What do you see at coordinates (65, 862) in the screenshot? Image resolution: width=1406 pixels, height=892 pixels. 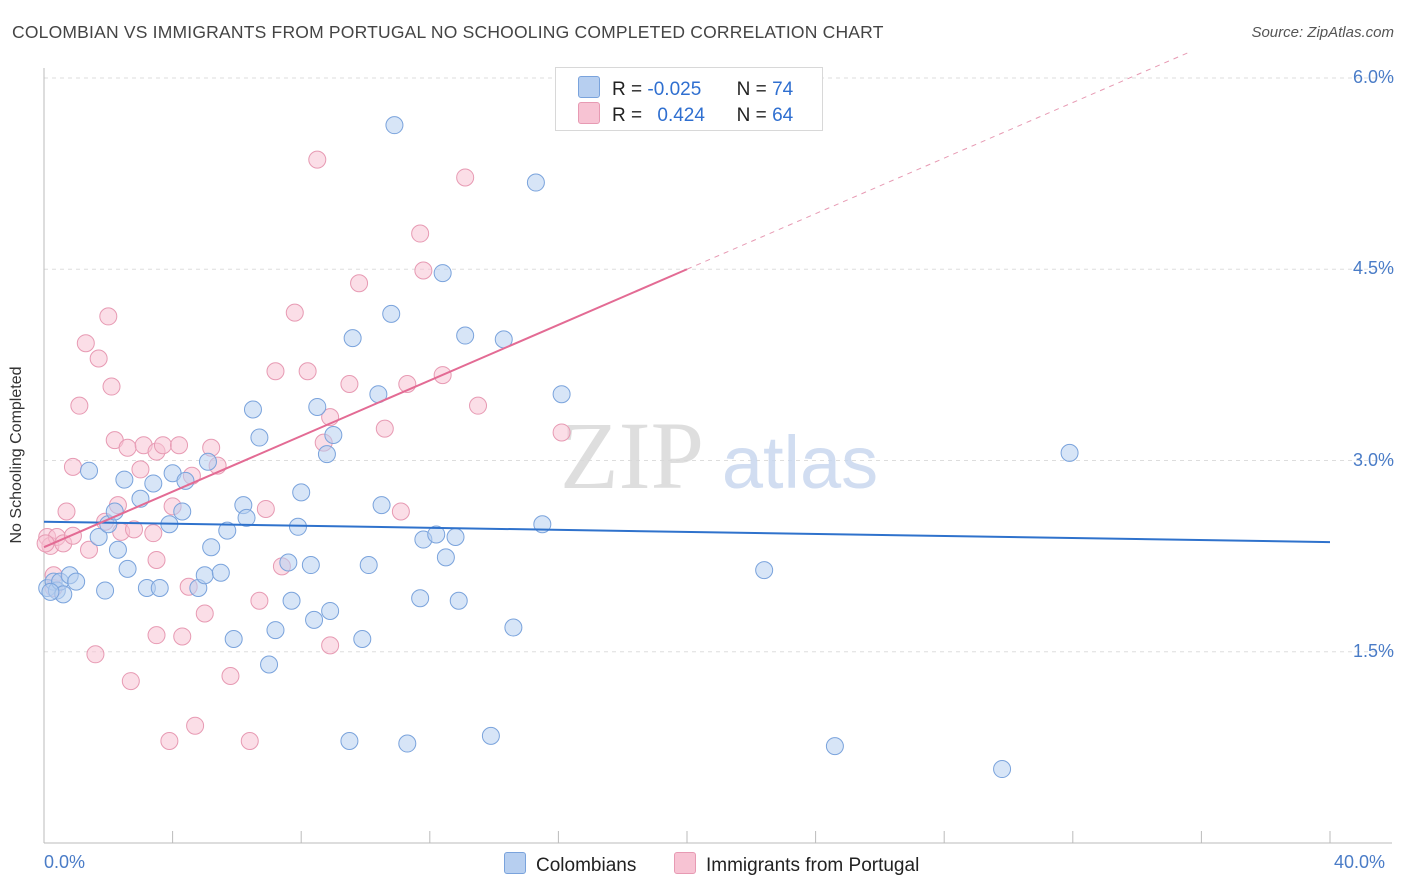 I see `x-tick-min: 0.0%` at bounding box center [65, 862].